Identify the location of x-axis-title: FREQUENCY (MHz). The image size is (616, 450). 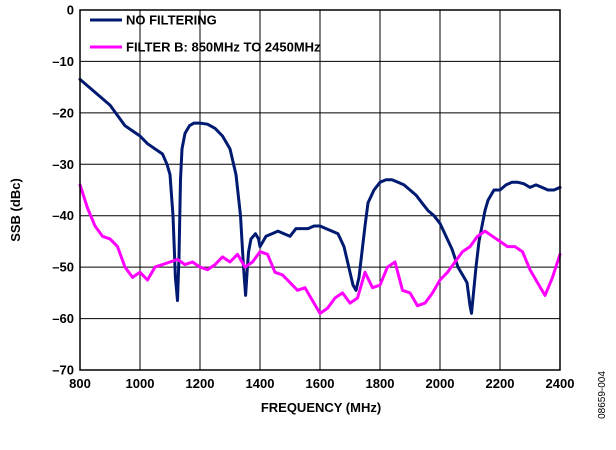
(321, 407).